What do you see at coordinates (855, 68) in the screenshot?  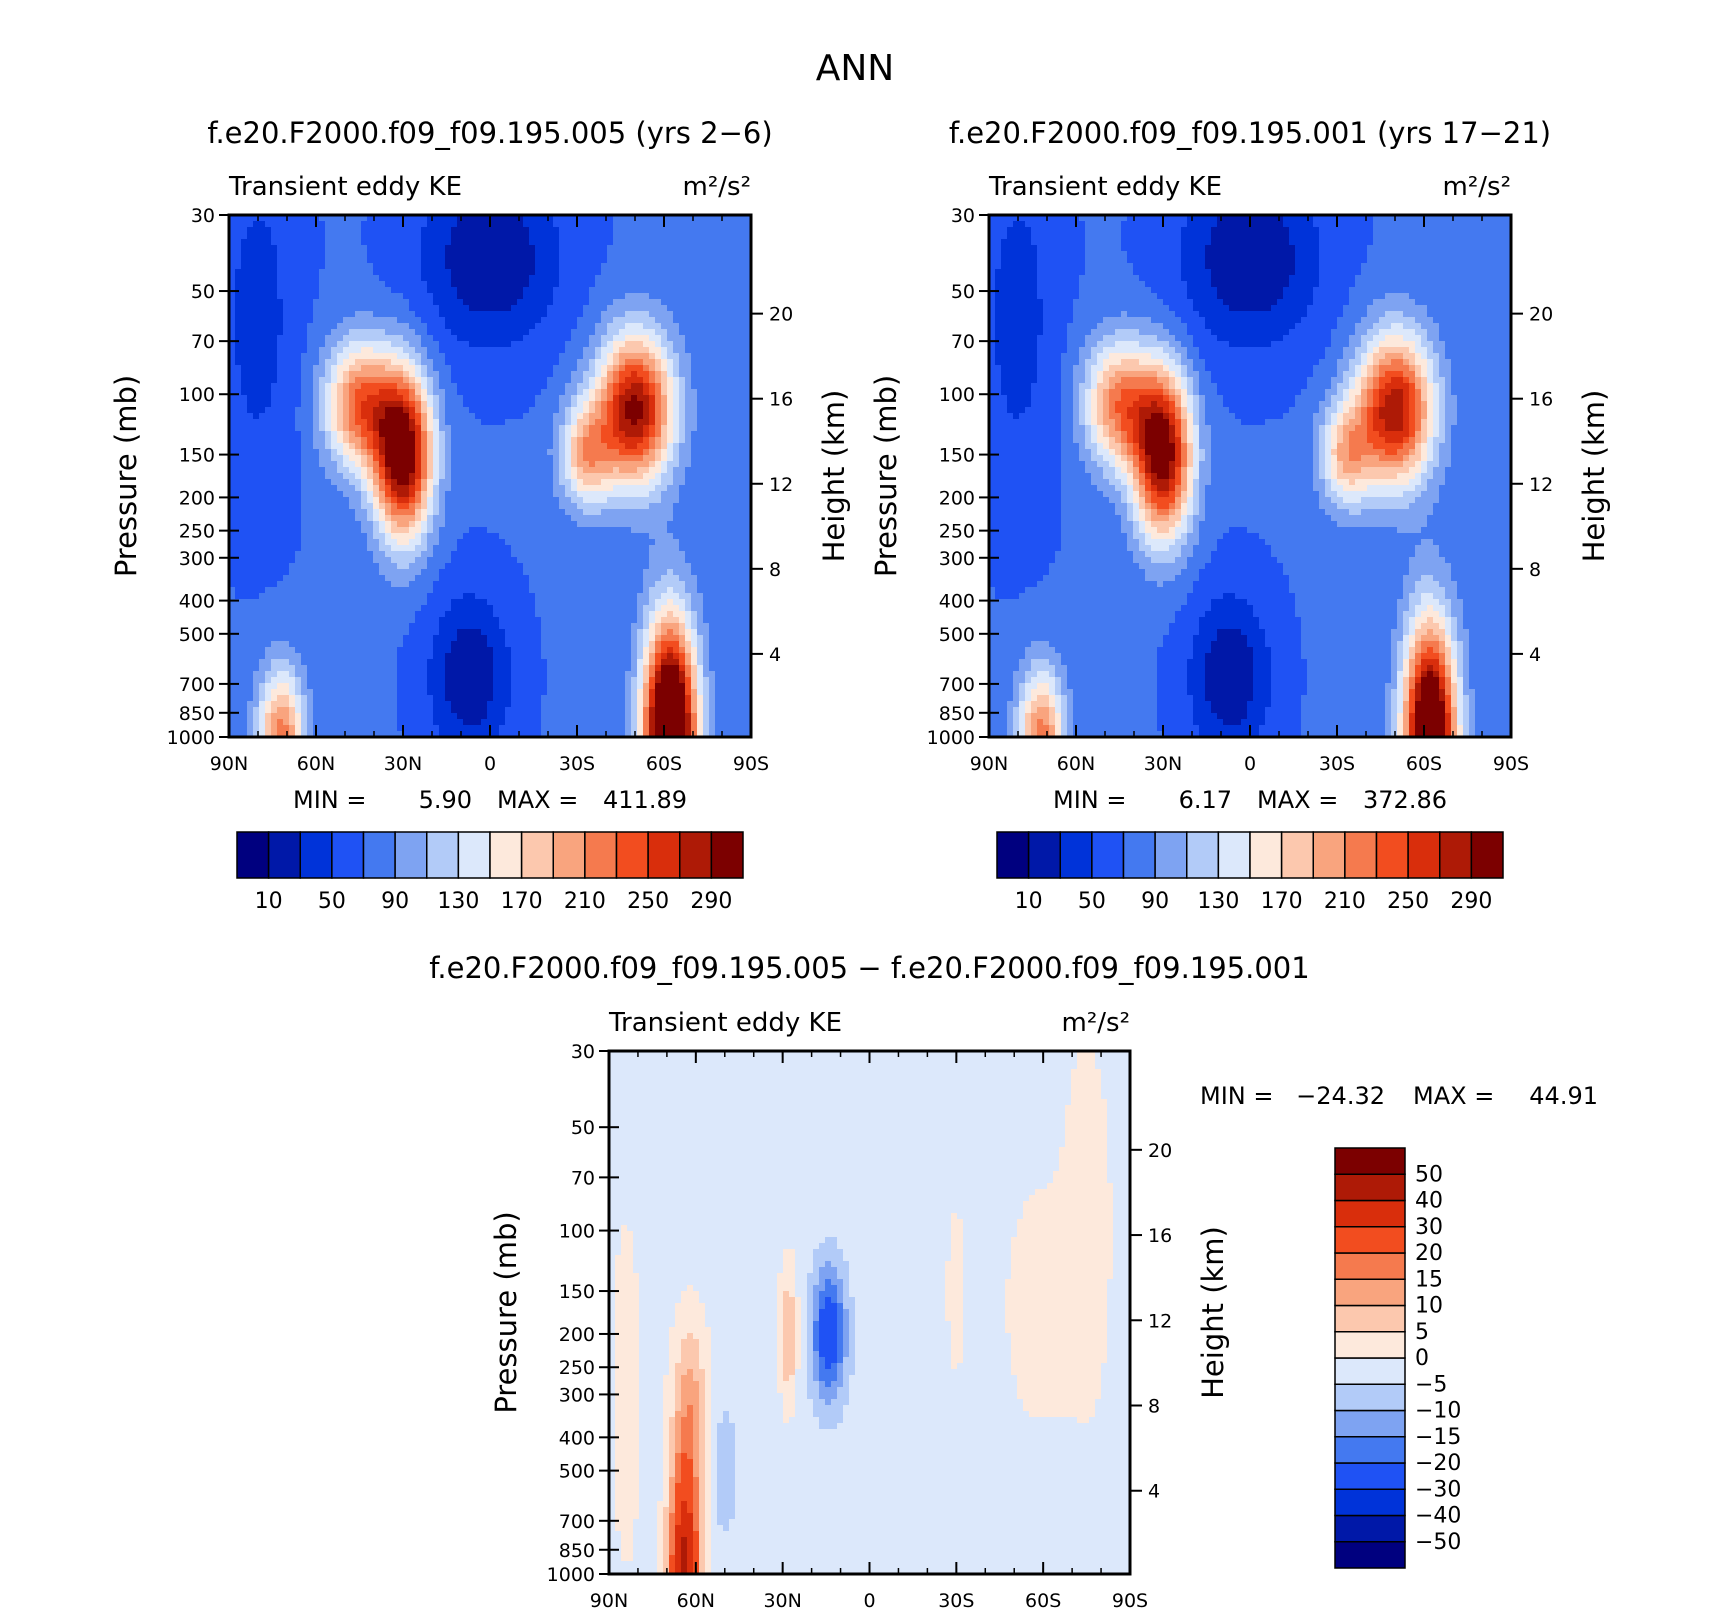 I see `figure-title: ANN` at bounding box center [855, 68].